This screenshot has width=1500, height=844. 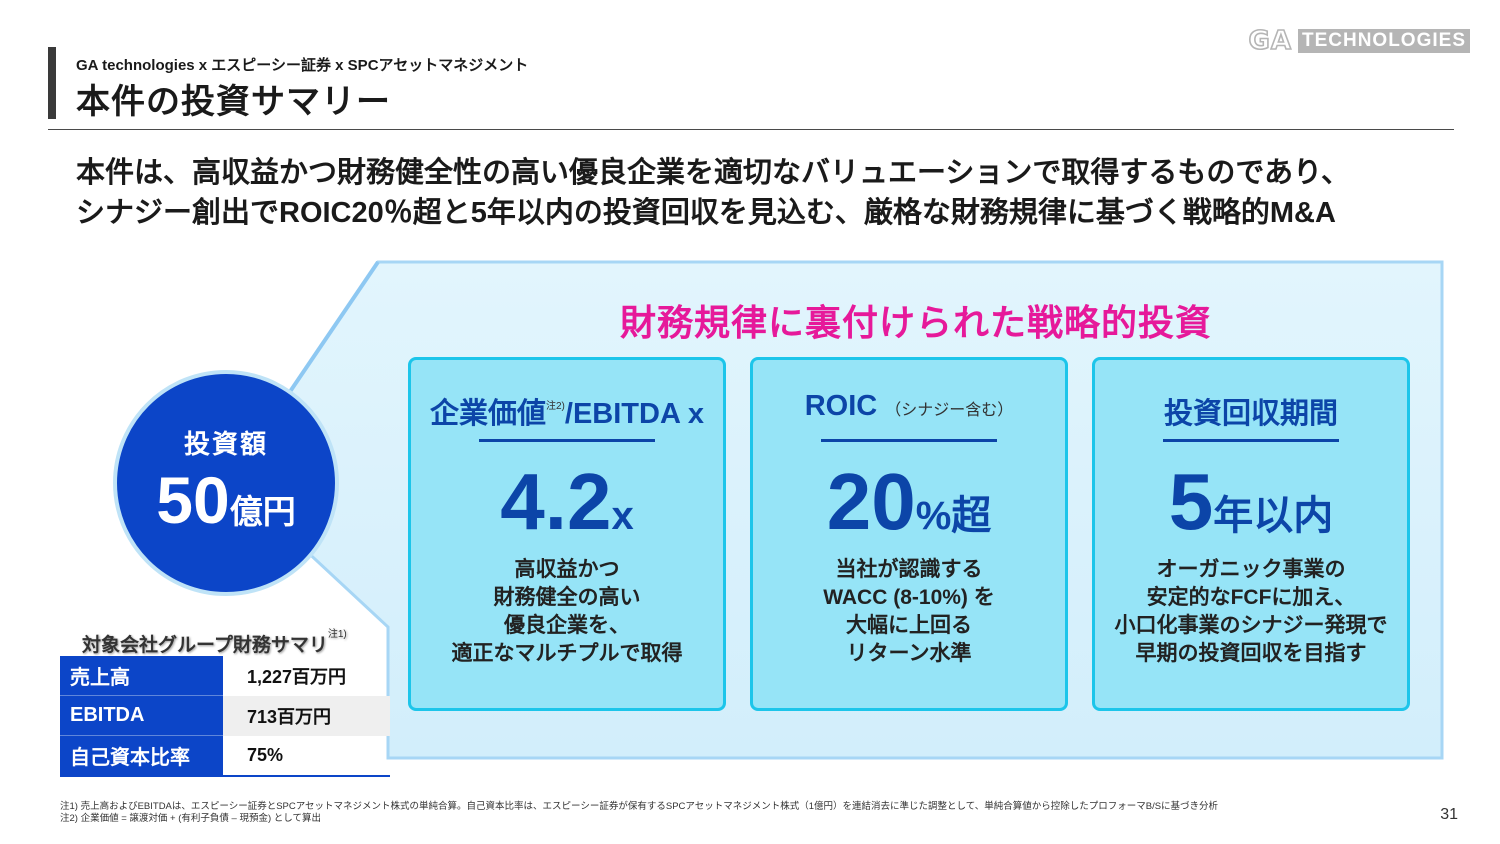 I want to click on company-logo: GA TECHNOLOGIES, so click(x=1359, y=41).